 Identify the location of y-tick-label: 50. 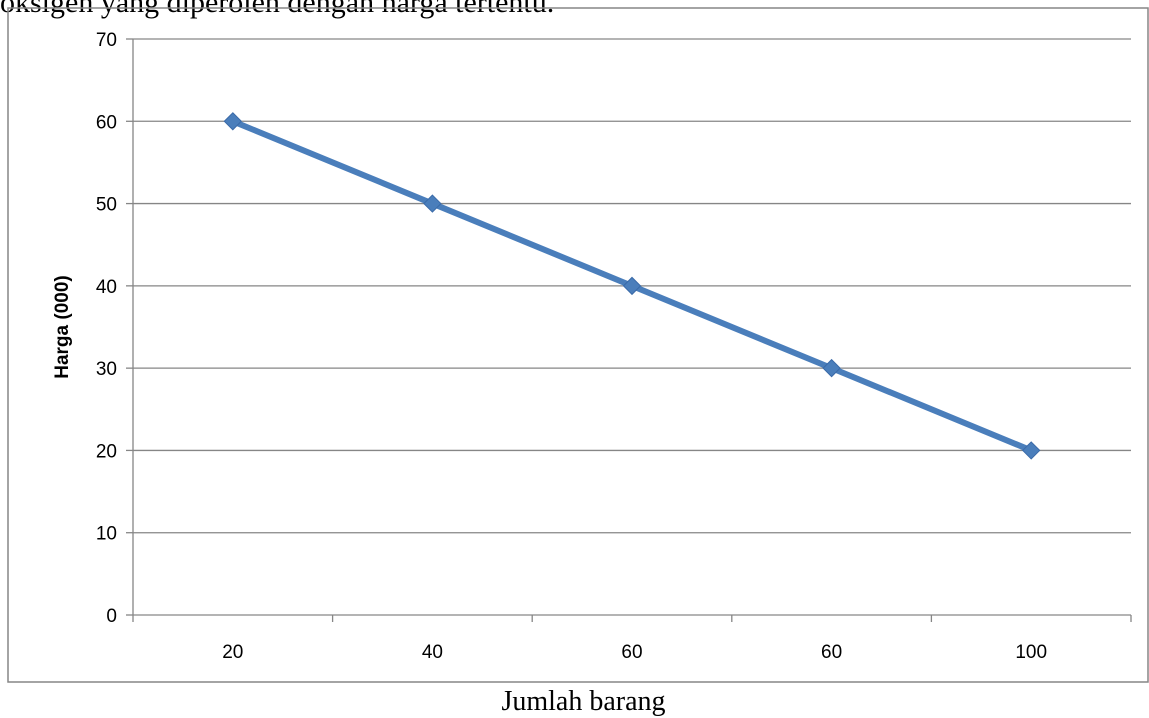
(106, 205).